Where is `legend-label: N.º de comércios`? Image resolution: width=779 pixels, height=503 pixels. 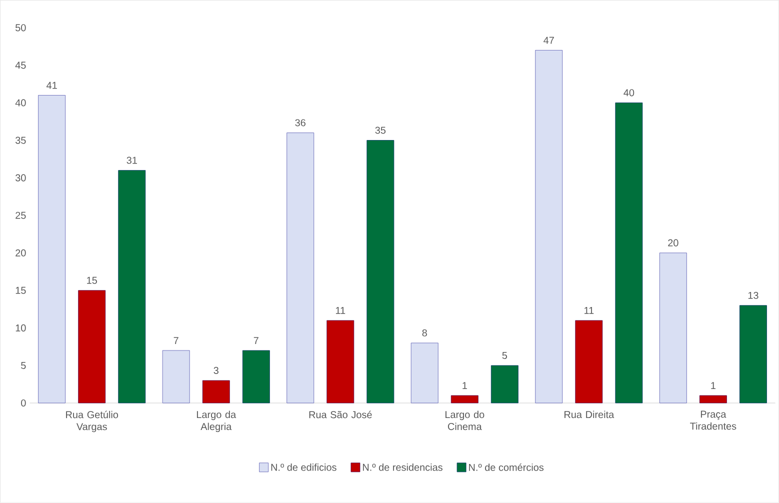 legend-label: N.º de comércios is located at coordinates (506, 468).